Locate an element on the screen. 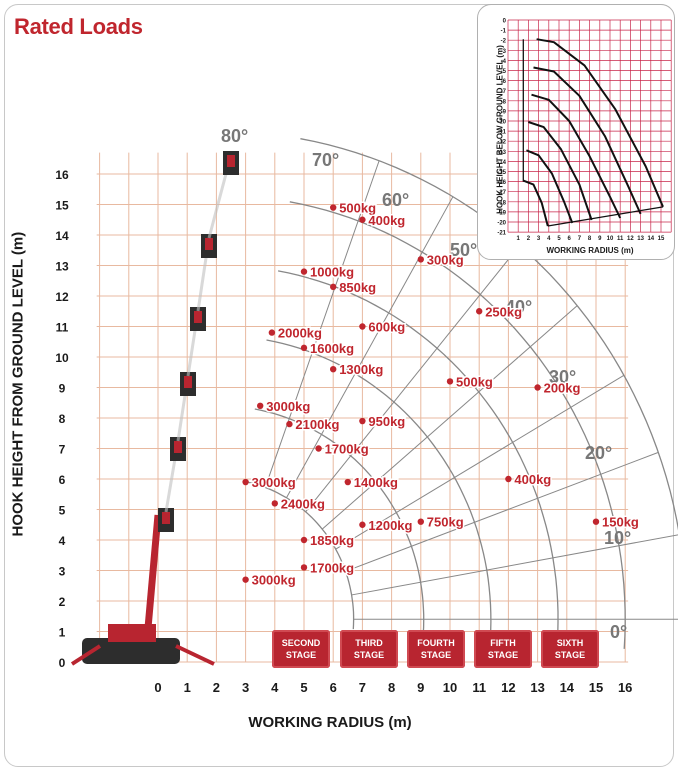 This screenshot has width=678, height=771. inset-x-tick-label: 6 is located at coordinates (570, 239).